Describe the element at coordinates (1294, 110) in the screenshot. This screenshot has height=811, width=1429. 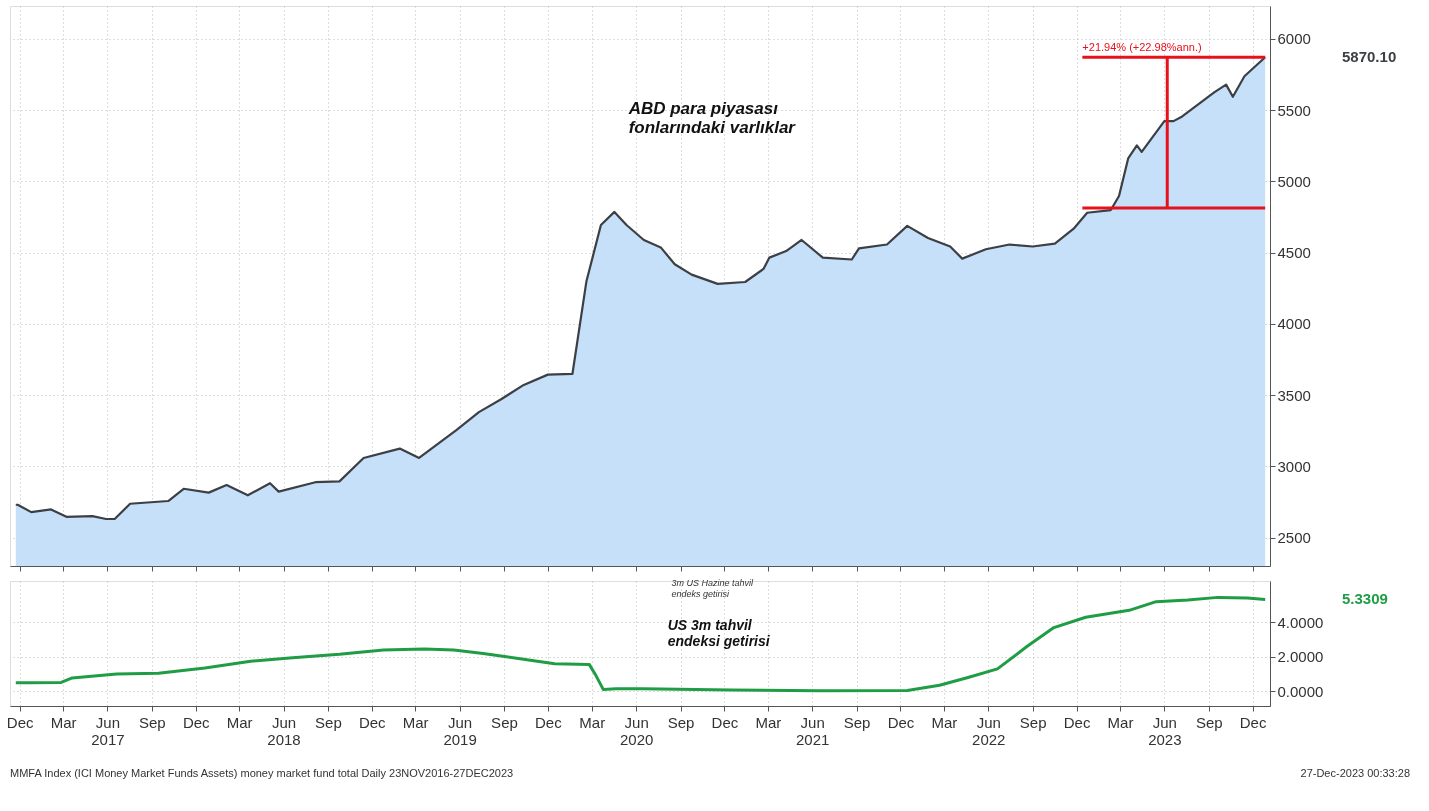
I see `y-tick-label: 5500` at that location.